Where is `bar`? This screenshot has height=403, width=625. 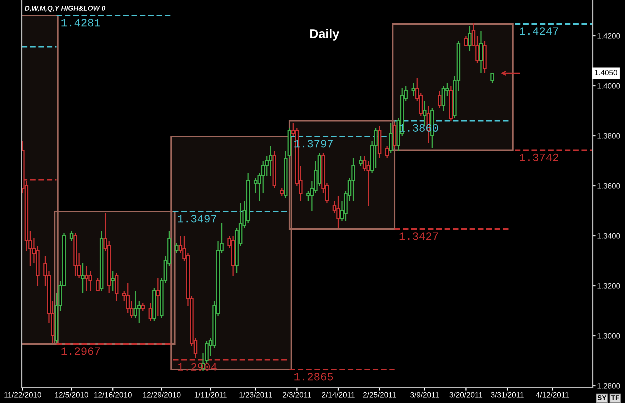 bar is located at coordinates (231, 253).